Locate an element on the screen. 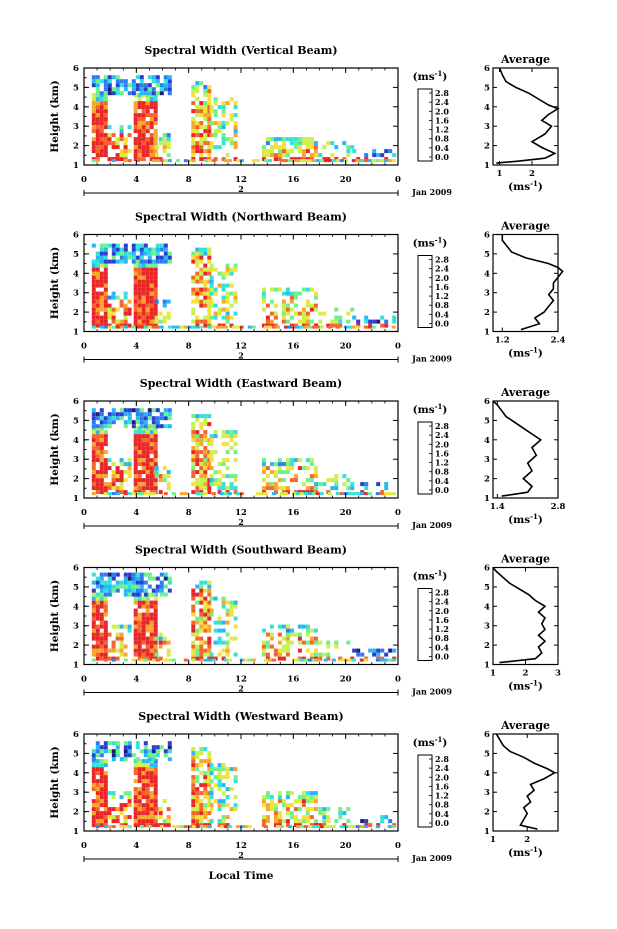 The width and height of the screenshot is (617, 929). colorbar-tick-label: 2.8 is located at coordinates (442, 260).